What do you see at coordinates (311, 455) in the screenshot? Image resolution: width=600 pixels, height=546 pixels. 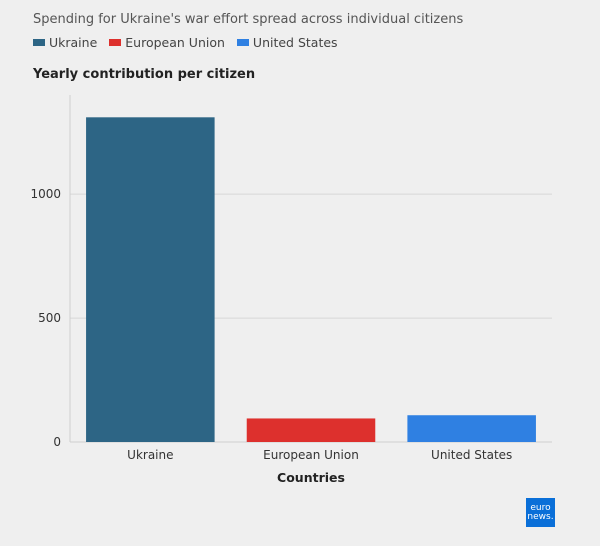 I see `x-tick-label-european-union: European Union` at bounding box center [311, 455].